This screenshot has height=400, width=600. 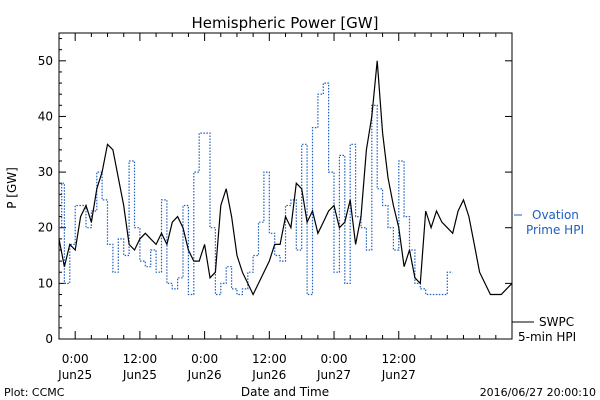 I want to click on y-tick-label: 30, so click(x=45, y=172).